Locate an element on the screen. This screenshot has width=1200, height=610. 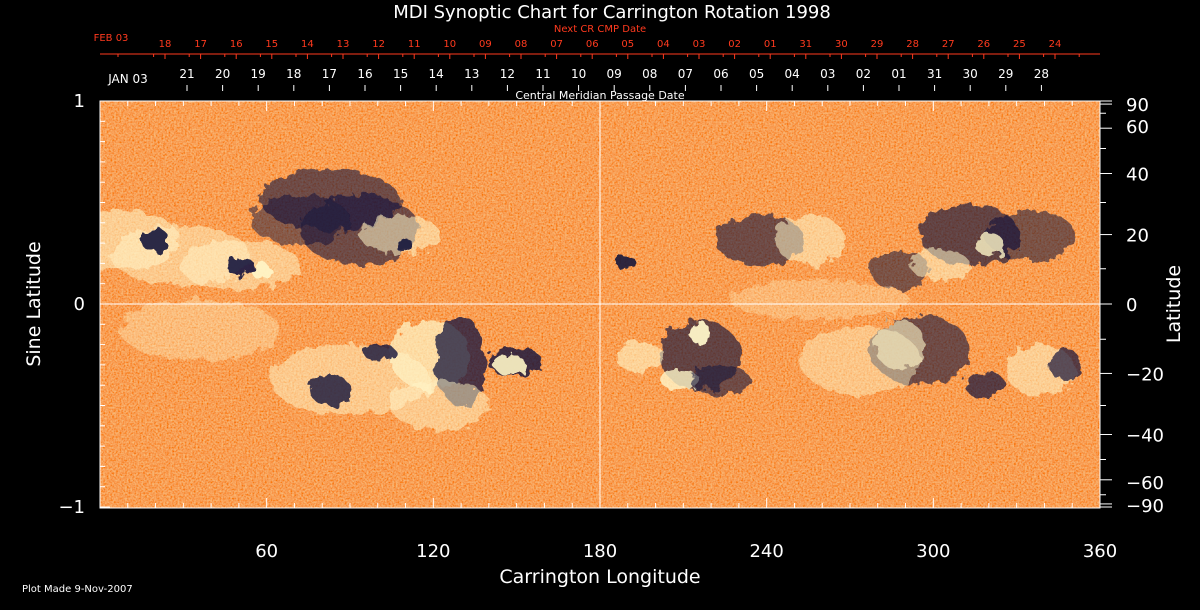
cmp-date-label: 18 is located at coordinates (293, 74).